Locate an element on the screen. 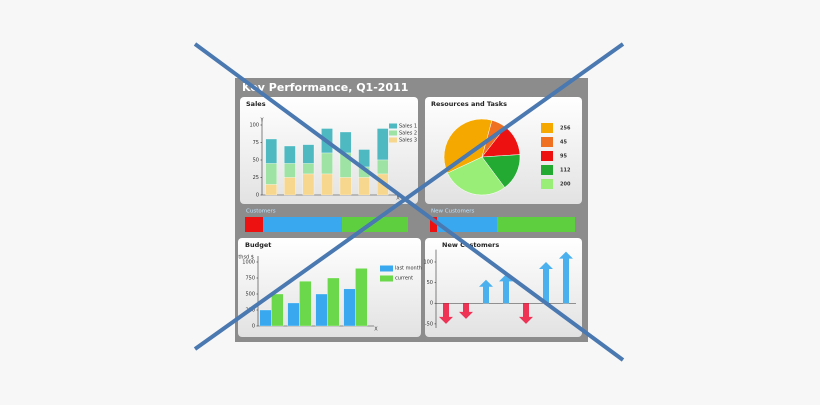  legend-label: 256 is located at coordinates (565, 129).